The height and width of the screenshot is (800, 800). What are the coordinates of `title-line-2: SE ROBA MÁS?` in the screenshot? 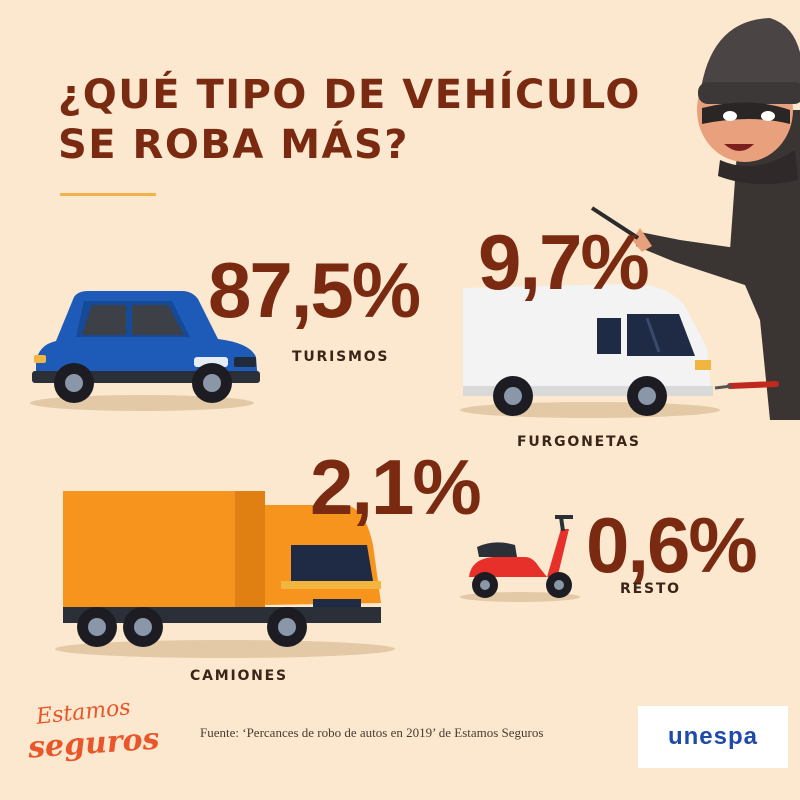 It's located at (234, 145).